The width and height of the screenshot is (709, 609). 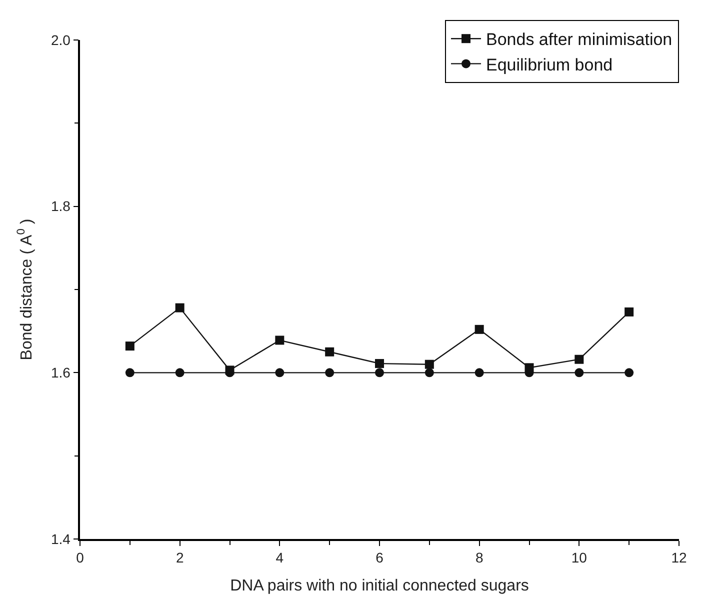 I want to click on x-tick-label: 8, so click(x=479, y=558).